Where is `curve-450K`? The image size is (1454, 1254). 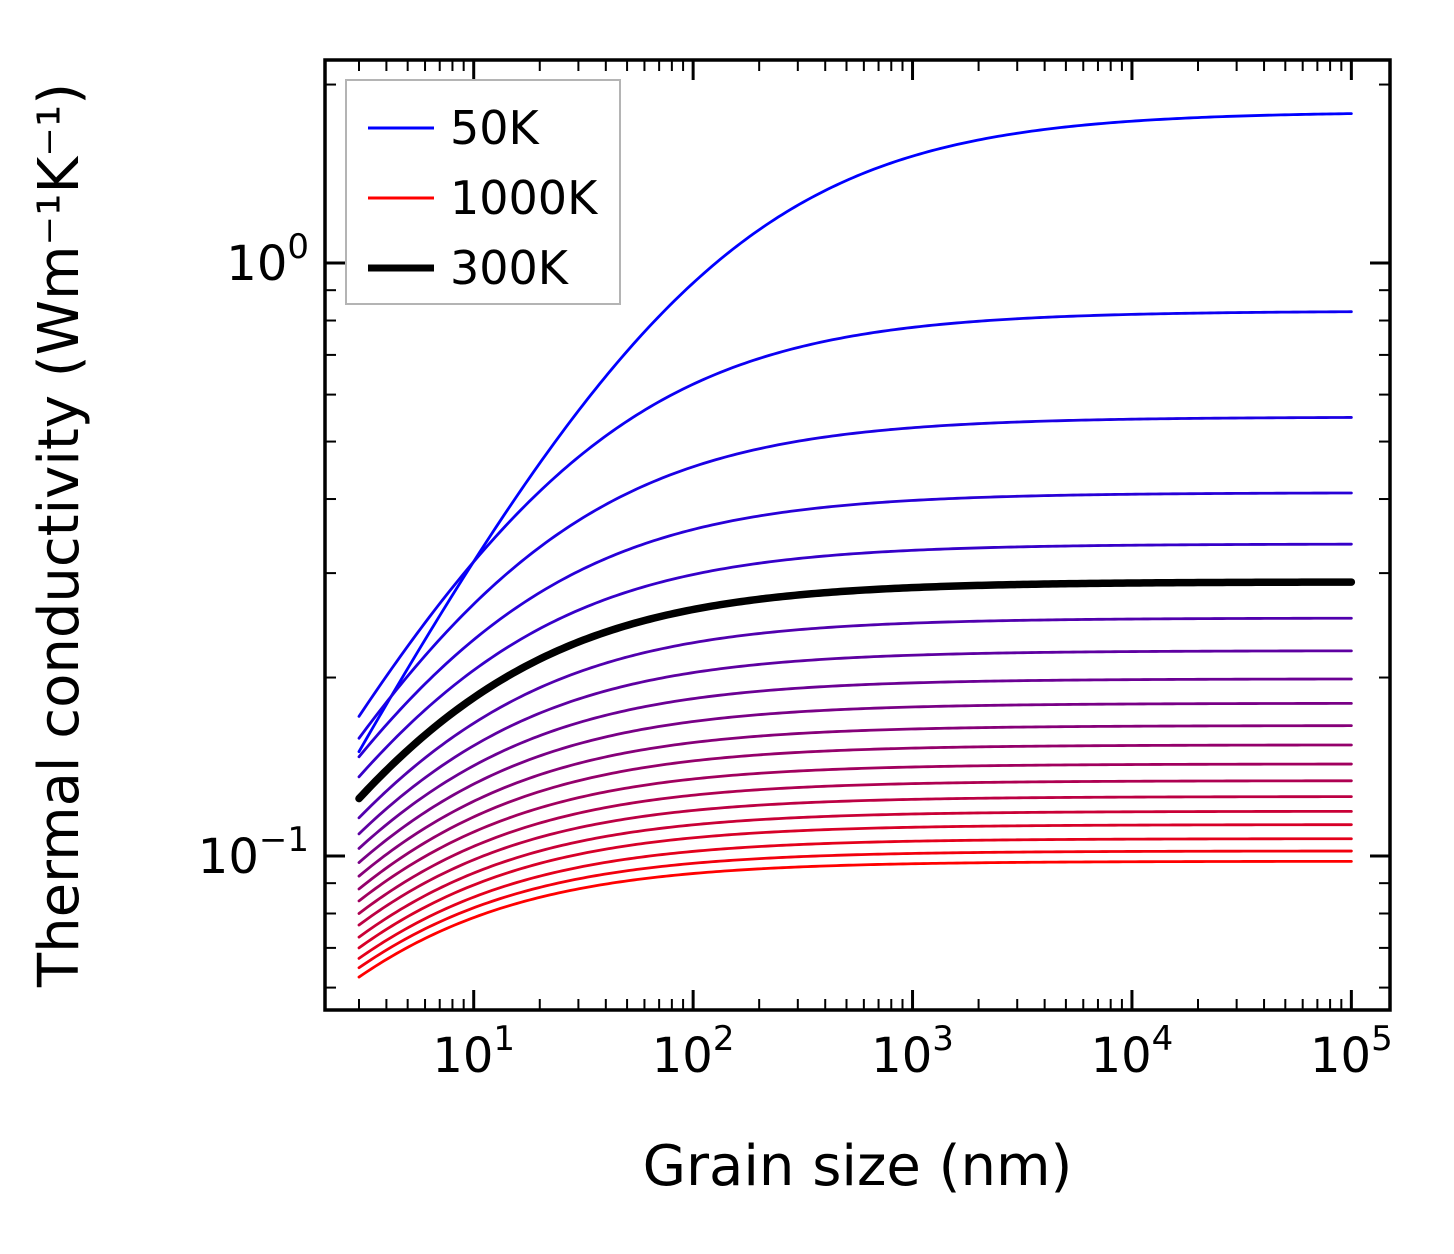
curve-450K is located at coordinates (855, 763).